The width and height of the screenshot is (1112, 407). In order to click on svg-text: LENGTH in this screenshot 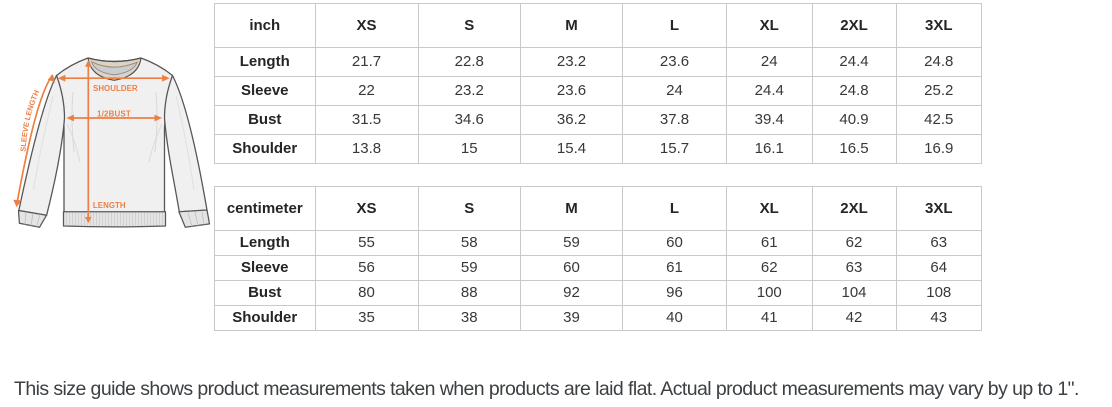, I will do `click(109, 205)`.